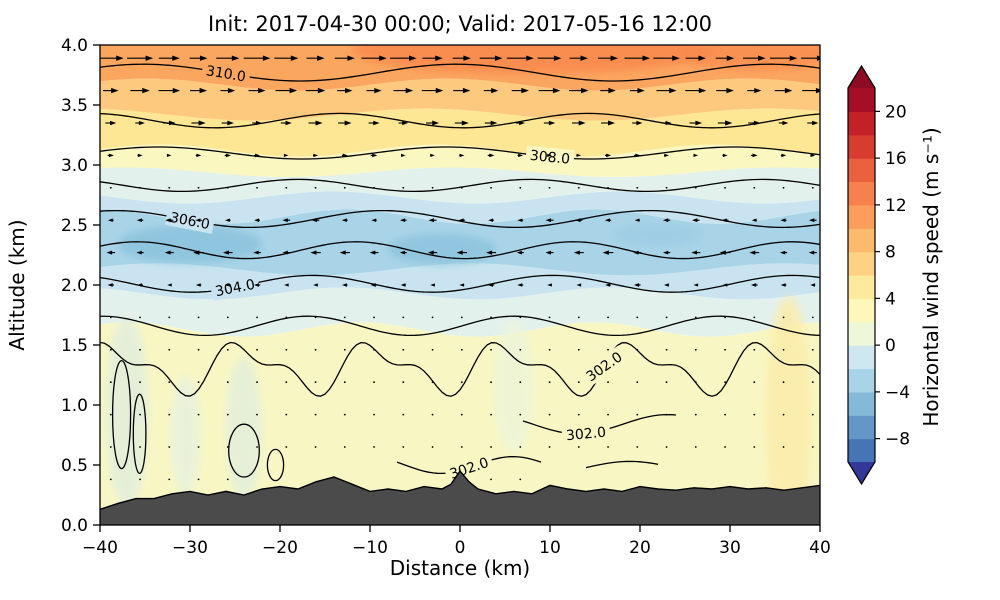 Image resolution: width=1000 pixels, height=600 pixels. I want to click on contour-loop, so click(275, 465).